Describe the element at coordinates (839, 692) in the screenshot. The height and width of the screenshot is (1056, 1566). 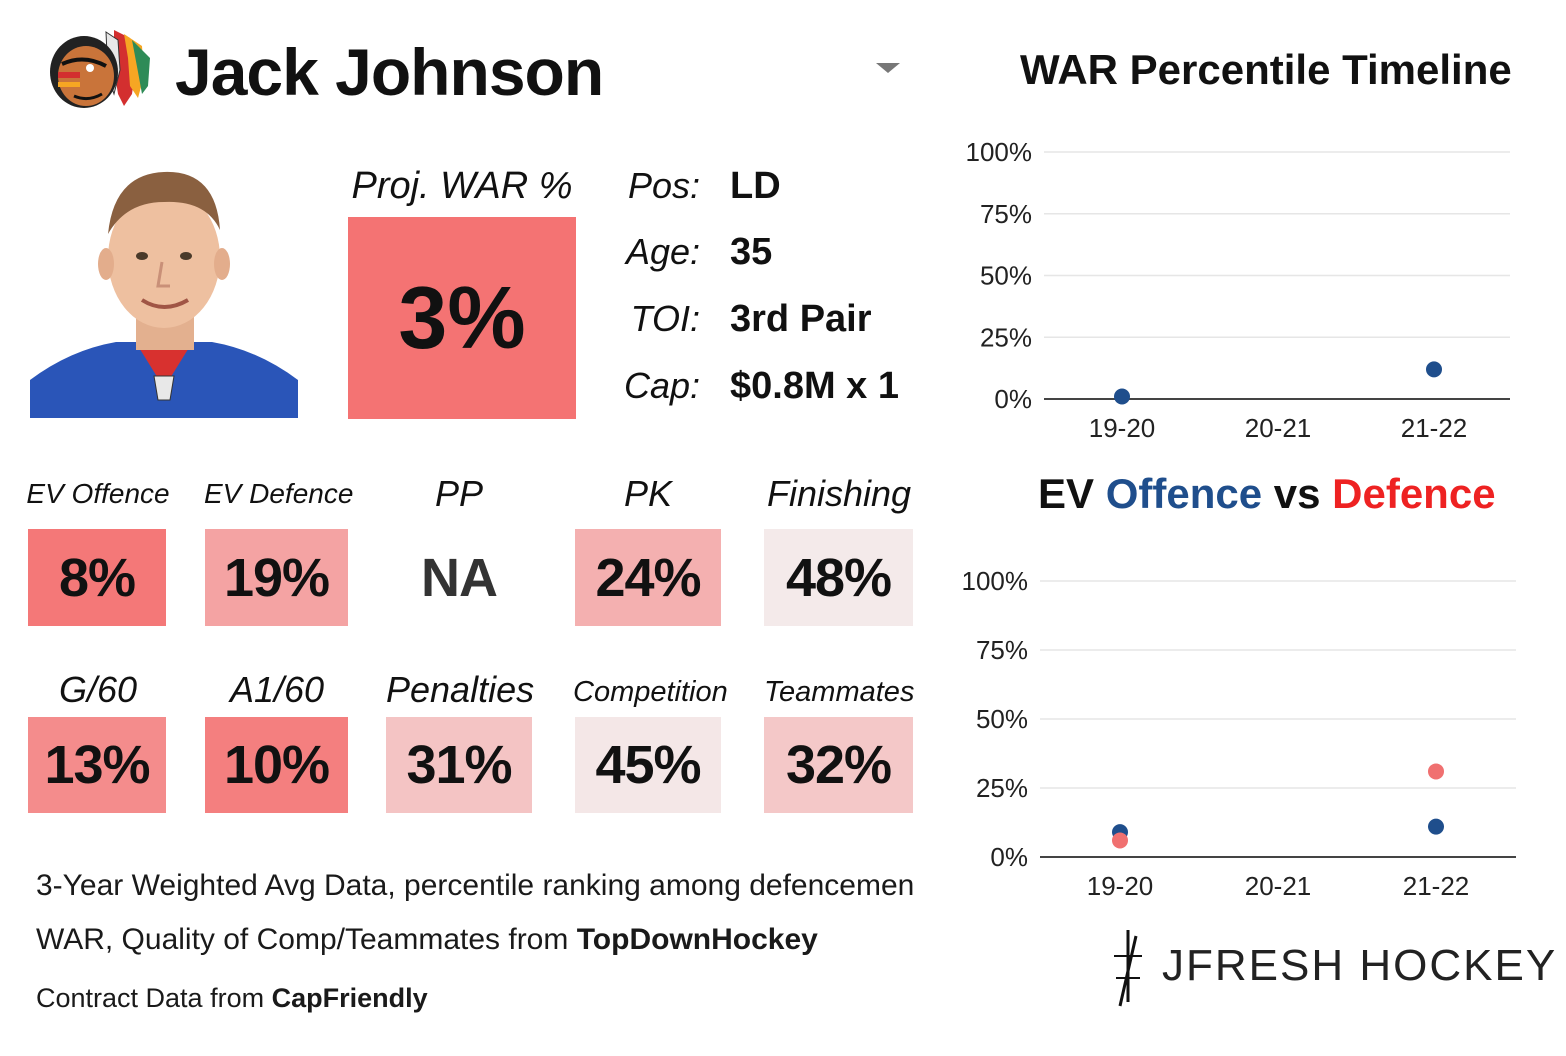
I see `stat-label-teammates: Teammates` at that location.